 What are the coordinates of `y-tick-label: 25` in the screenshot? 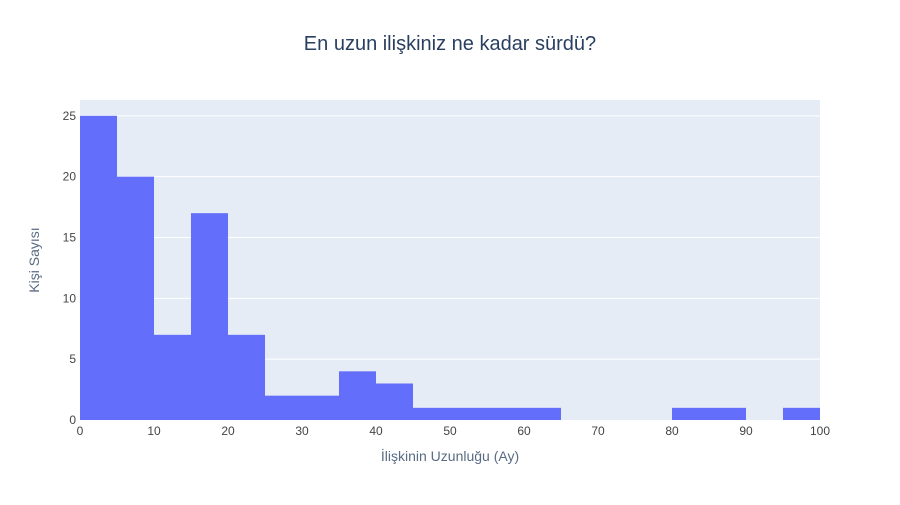 It's located at (70, 116).